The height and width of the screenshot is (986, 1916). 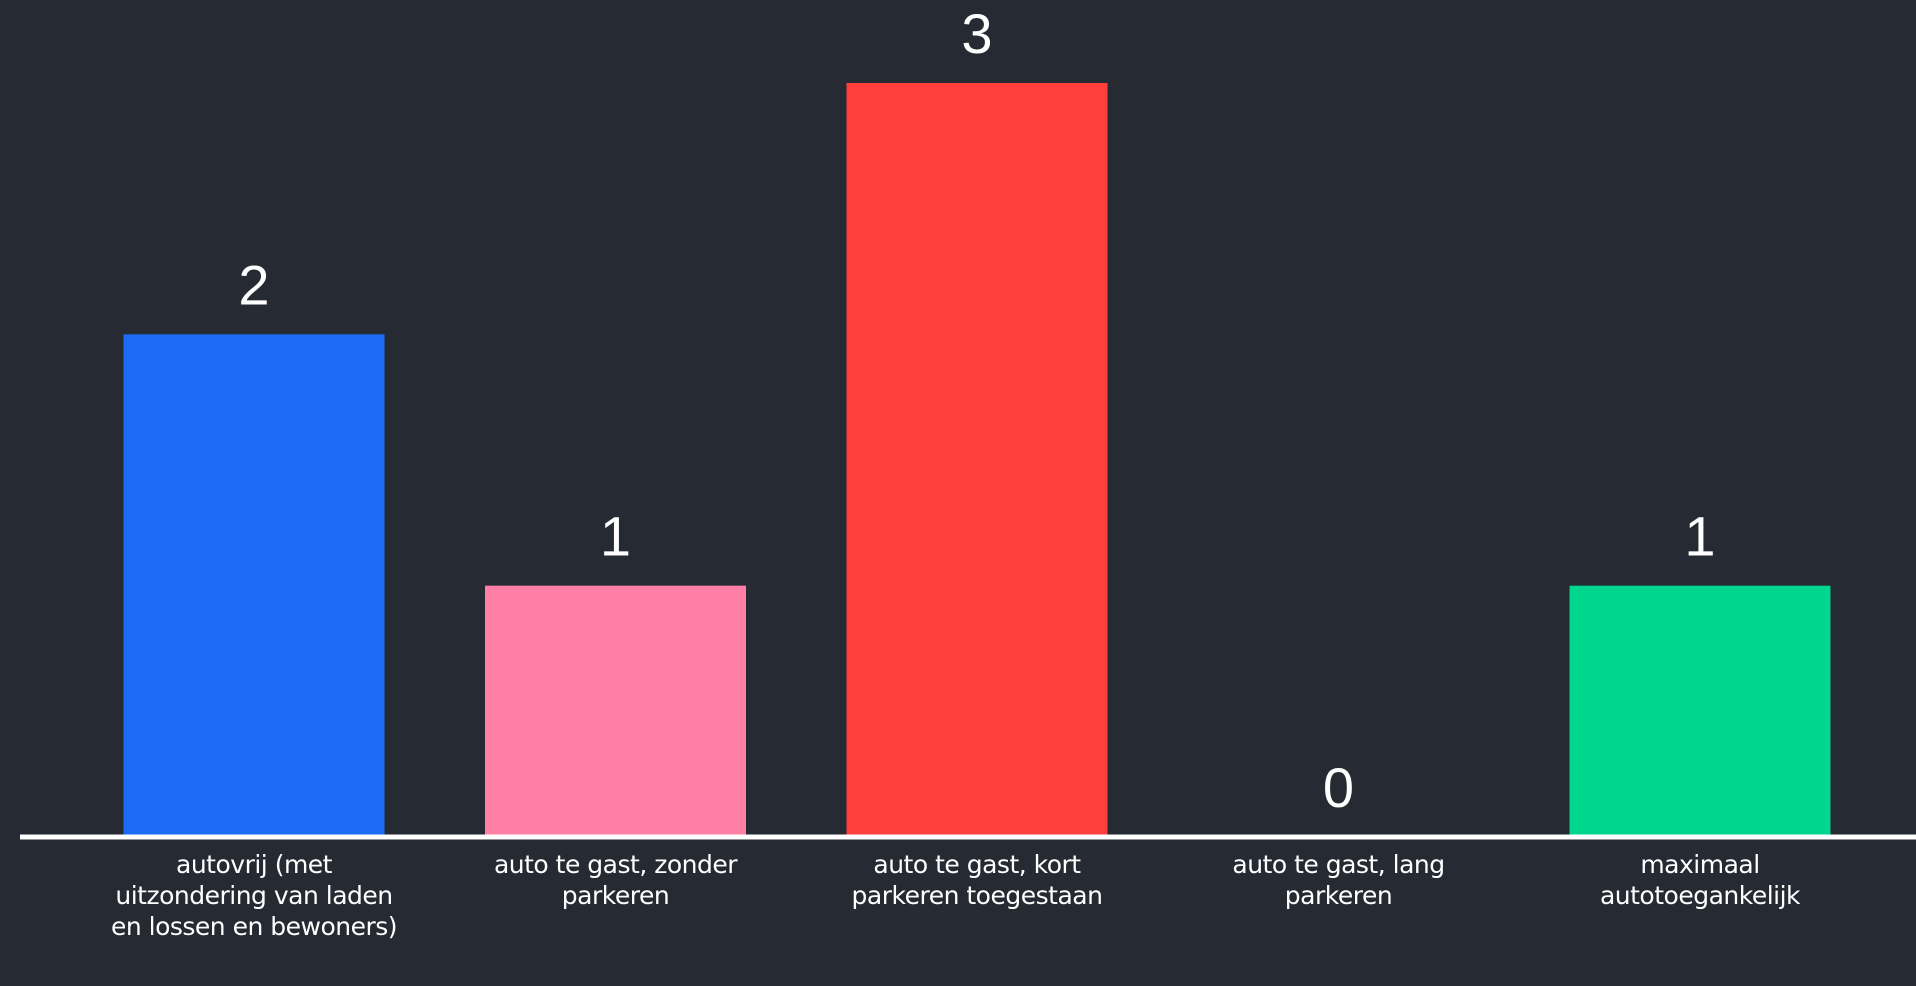 What do you see at coordinates (1700, 880) in the screenshot?
I see `category-label: maximaal autotoegankelijk` at bounding box center [1700, 880].